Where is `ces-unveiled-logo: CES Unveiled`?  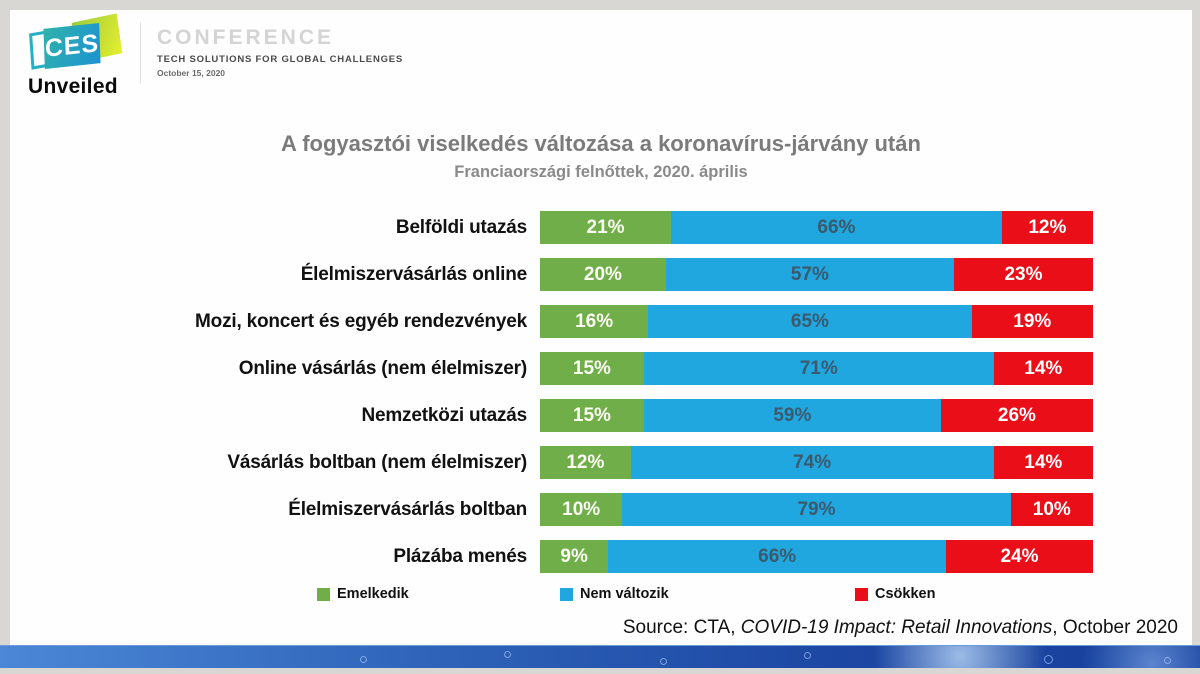 ces-unveiled-logo: CES Unveiled is located at coordinates (76, 56).